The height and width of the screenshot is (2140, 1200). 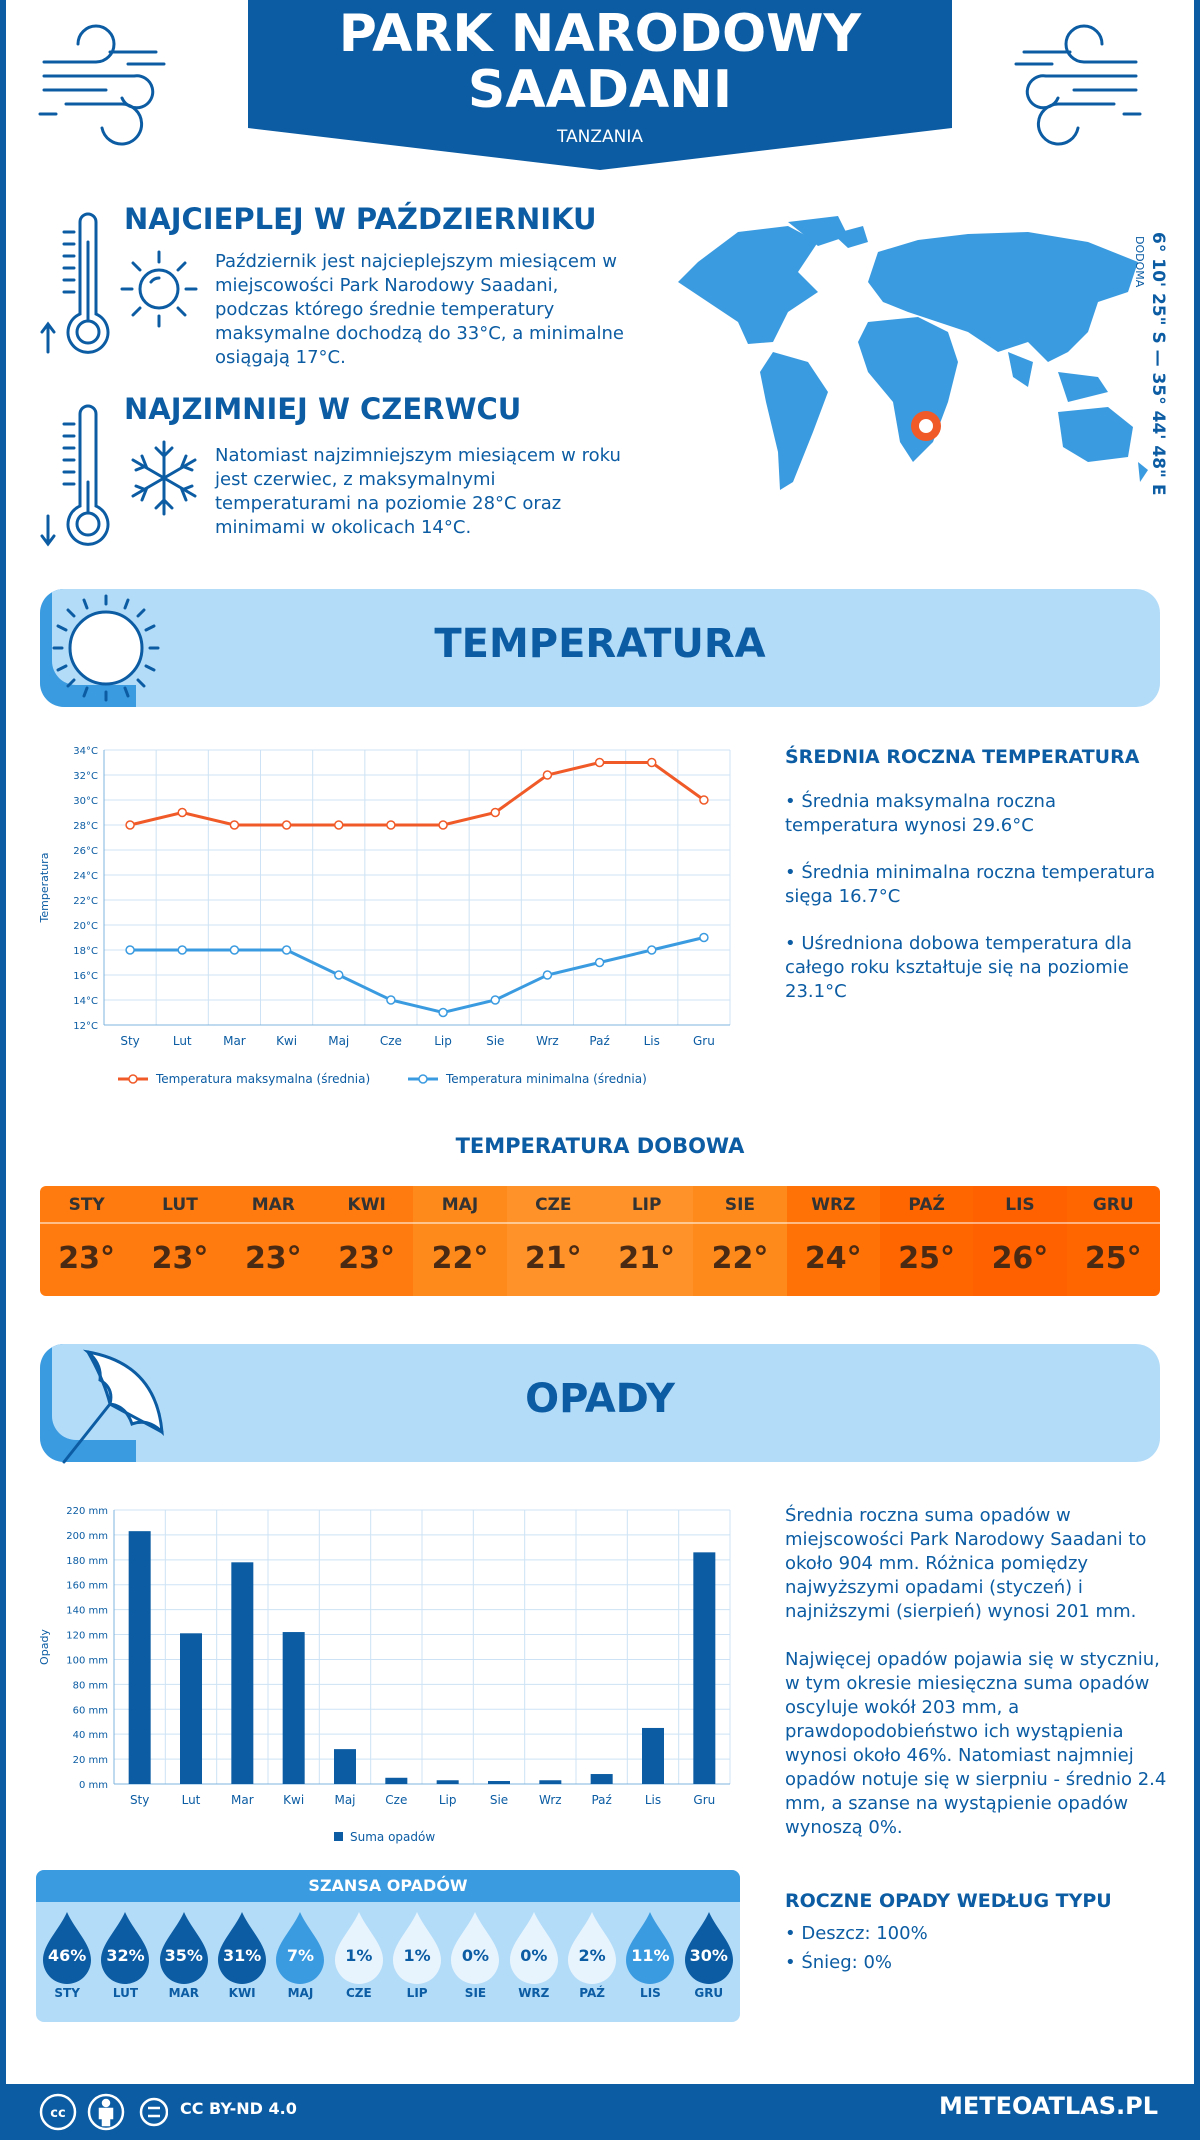 I want to click on rain-chance-value: 31%, so click(x=242, y=1955).